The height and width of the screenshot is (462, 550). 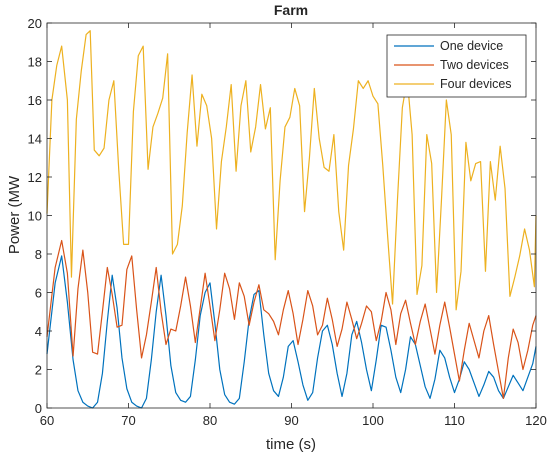 What do you see at coordinates (474, 65) in the screenshot?
I see `legend-label-two-devices: Two devices` at bounding box center [474, 65].